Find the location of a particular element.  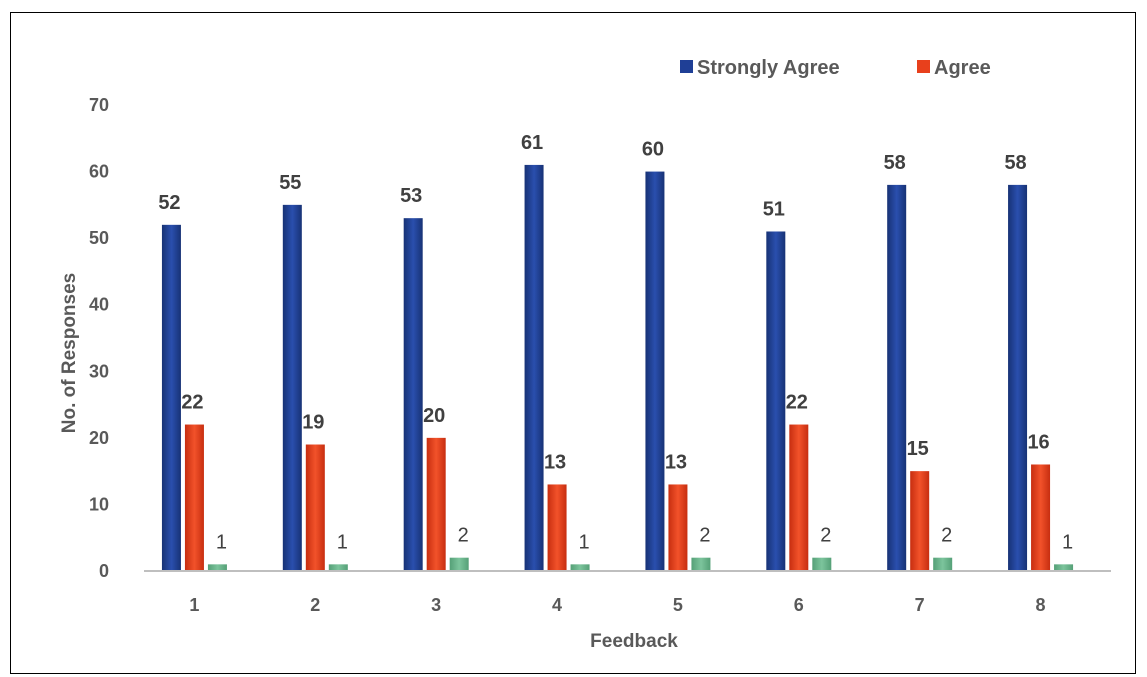

x-tick-label: 5 is located at coordinates (678, 605).